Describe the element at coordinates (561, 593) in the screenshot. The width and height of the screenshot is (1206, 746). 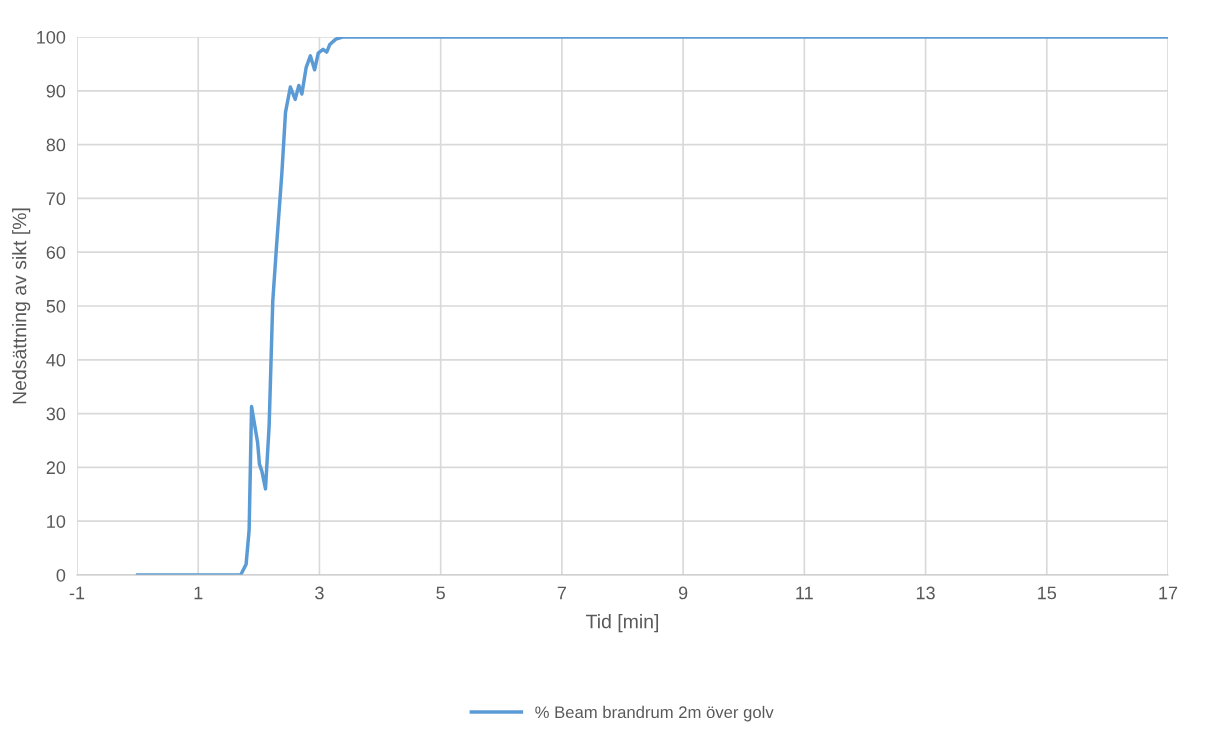
I see `x-tick-label: 7` at that location.